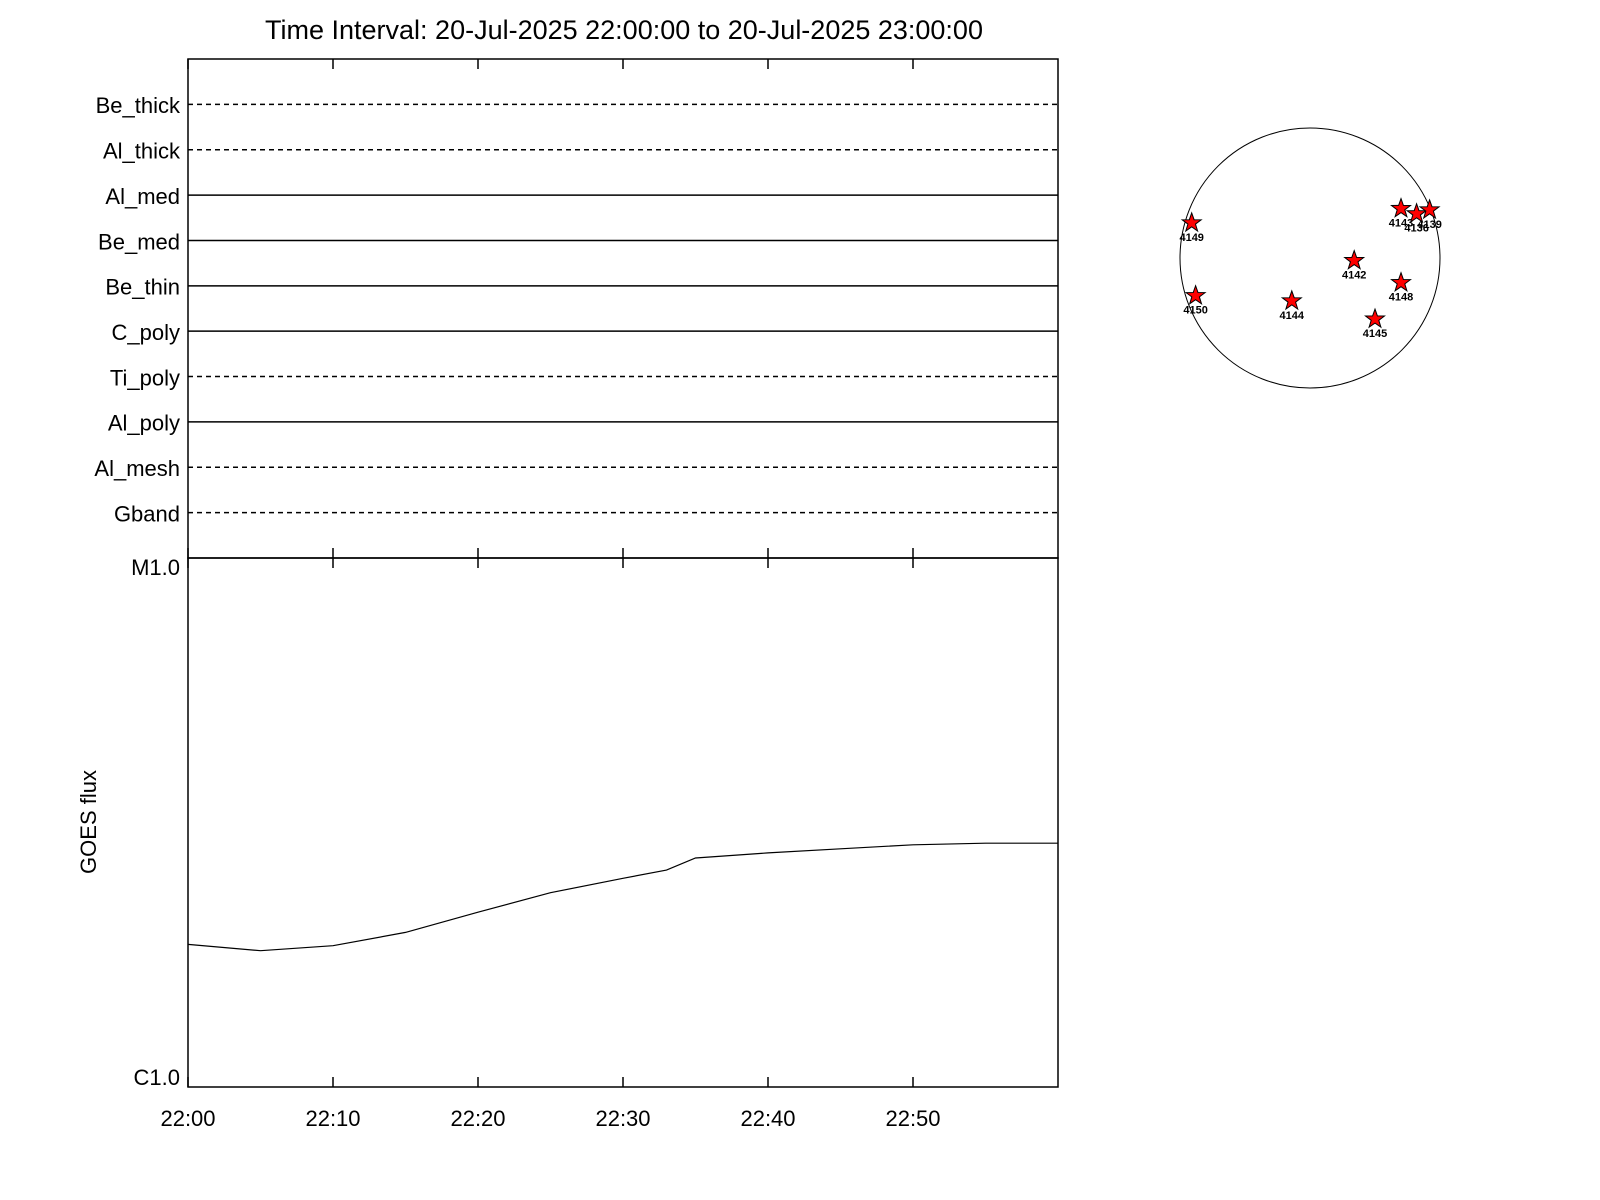  Describe the element at coordinates (157, 1077) in the screenshot. I see `y-tick-label: C1.0` at that location.